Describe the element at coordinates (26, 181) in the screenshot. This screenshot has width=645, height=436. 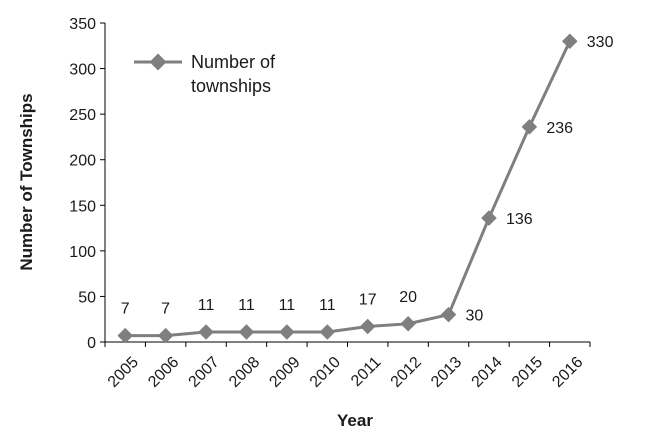
I see `y-axis-title: Number of Townships` at that location.